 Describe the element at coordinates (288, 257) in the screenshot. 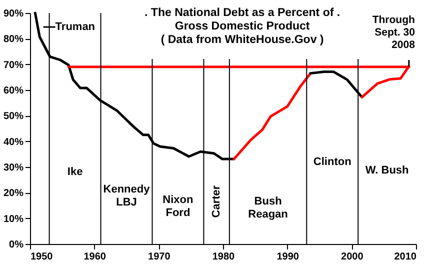

I see `x-tick-label: 1990` at that location.